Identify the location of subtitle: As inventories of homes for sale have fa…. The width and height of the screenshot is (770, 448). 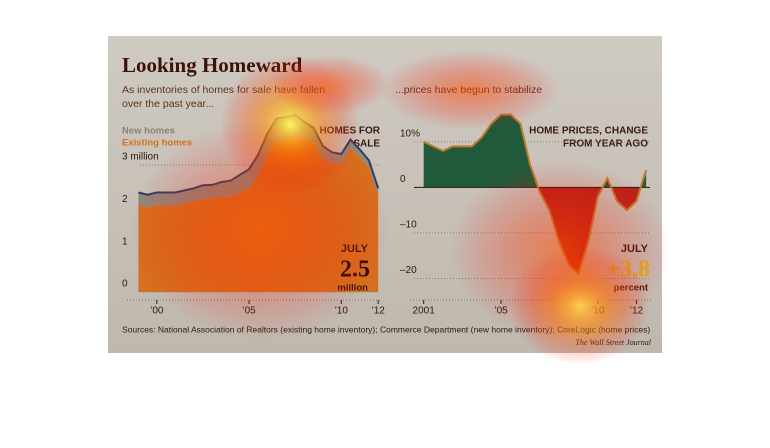
(223, 90).